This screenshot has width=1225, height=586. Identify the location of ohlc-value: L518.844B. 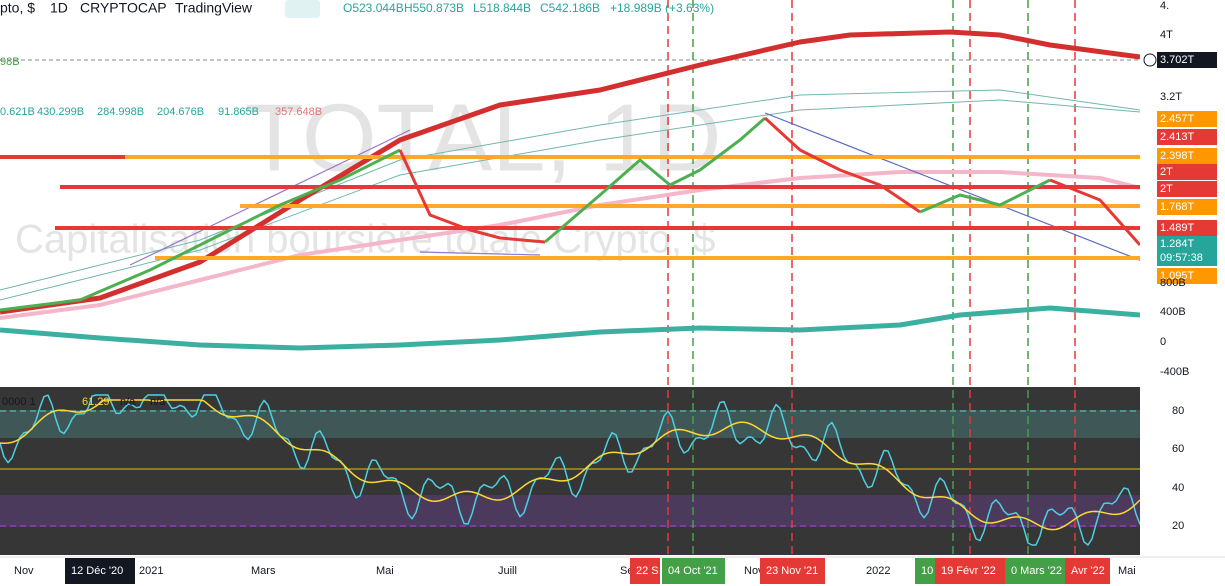
(502, 8).